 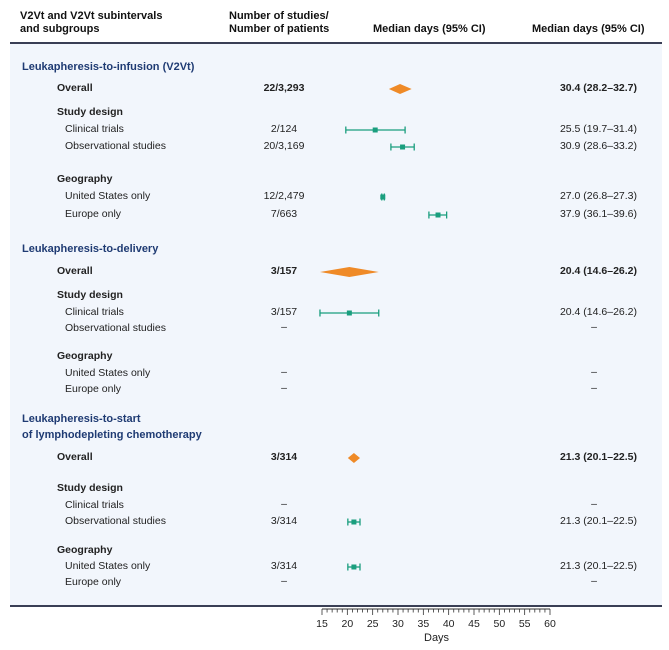 I want to click on column-header-ci: Median days (95% CI), so click(x=588, y=29).